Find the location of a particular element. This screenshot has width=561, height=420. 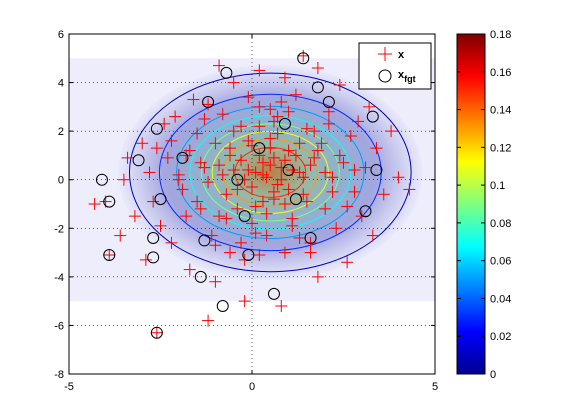

colorbar-tick-label: 0.1 is located at coordinates (497, 186).